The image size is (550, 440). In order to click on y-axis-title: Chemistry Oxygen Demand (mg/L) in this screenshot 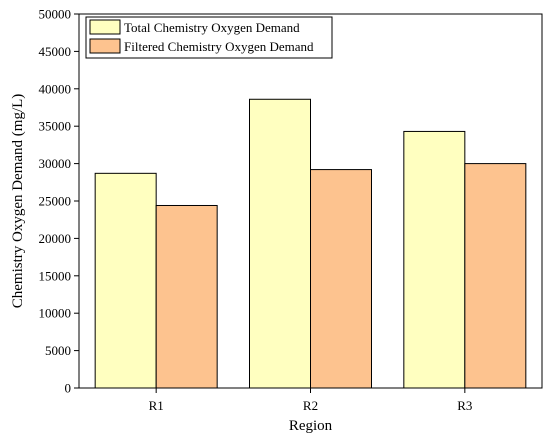, I will do `click(18, 201)`.